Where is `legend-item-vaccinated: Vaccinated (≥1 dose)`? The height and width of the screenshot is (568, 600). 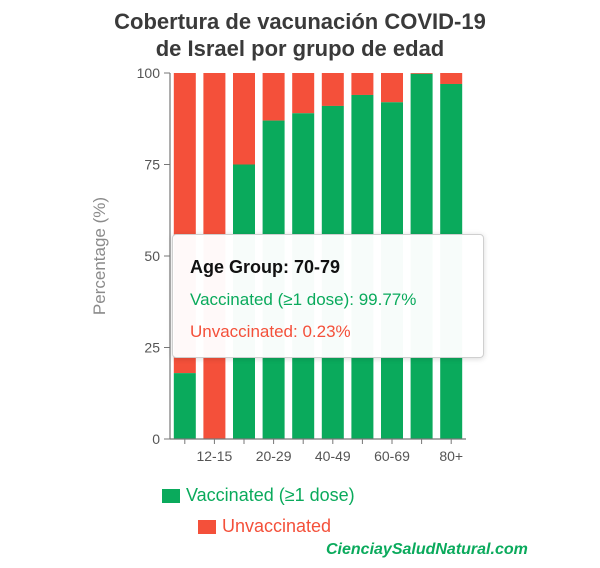
legend-item-vaccinated: Vaccinated (≥1 dose) is located at coordinates (258, 495).